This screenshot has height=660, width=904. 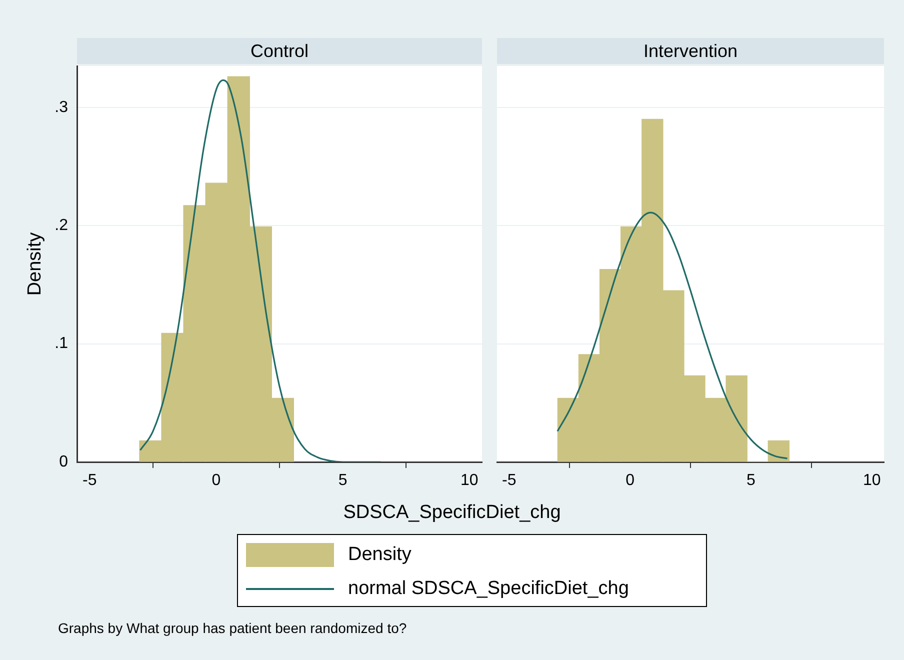 I want to click on x-axis-title: SDSCA_SpecificDiet_chg, so click(x=452, y=513).